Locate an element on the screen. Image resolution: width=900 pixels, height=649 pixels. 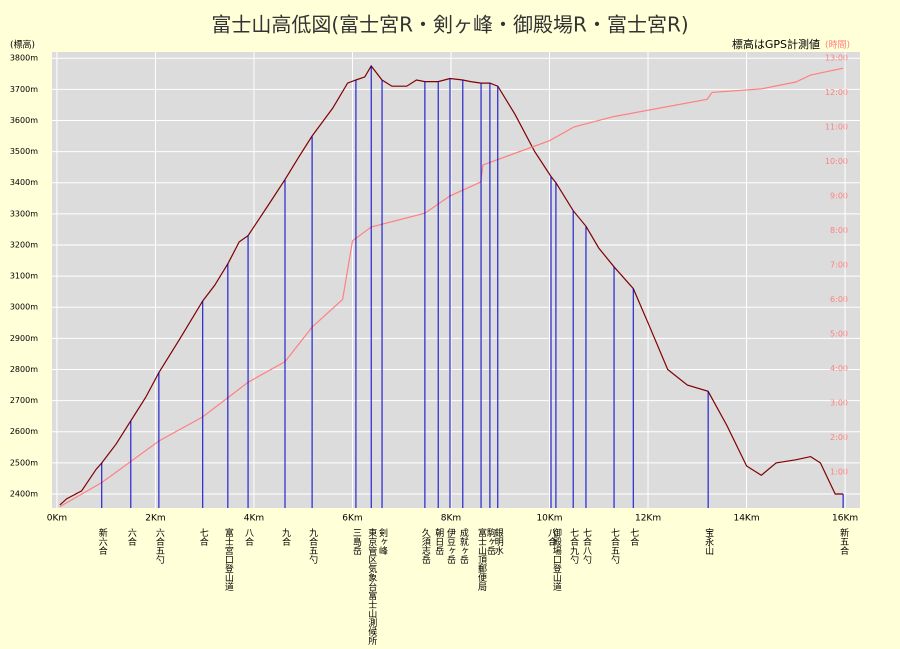
y2-tick-label: 5:00 is located at coordinates (839, 334).